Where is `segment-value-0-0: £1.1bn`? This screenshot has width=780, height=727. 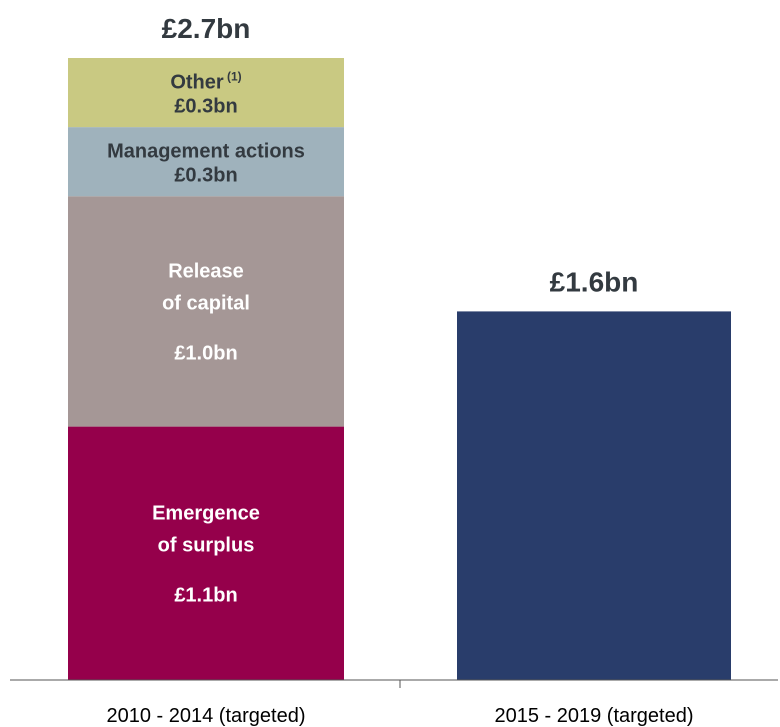
segment-value-0-0: £1.1bn is located at coordinates (205, 595).